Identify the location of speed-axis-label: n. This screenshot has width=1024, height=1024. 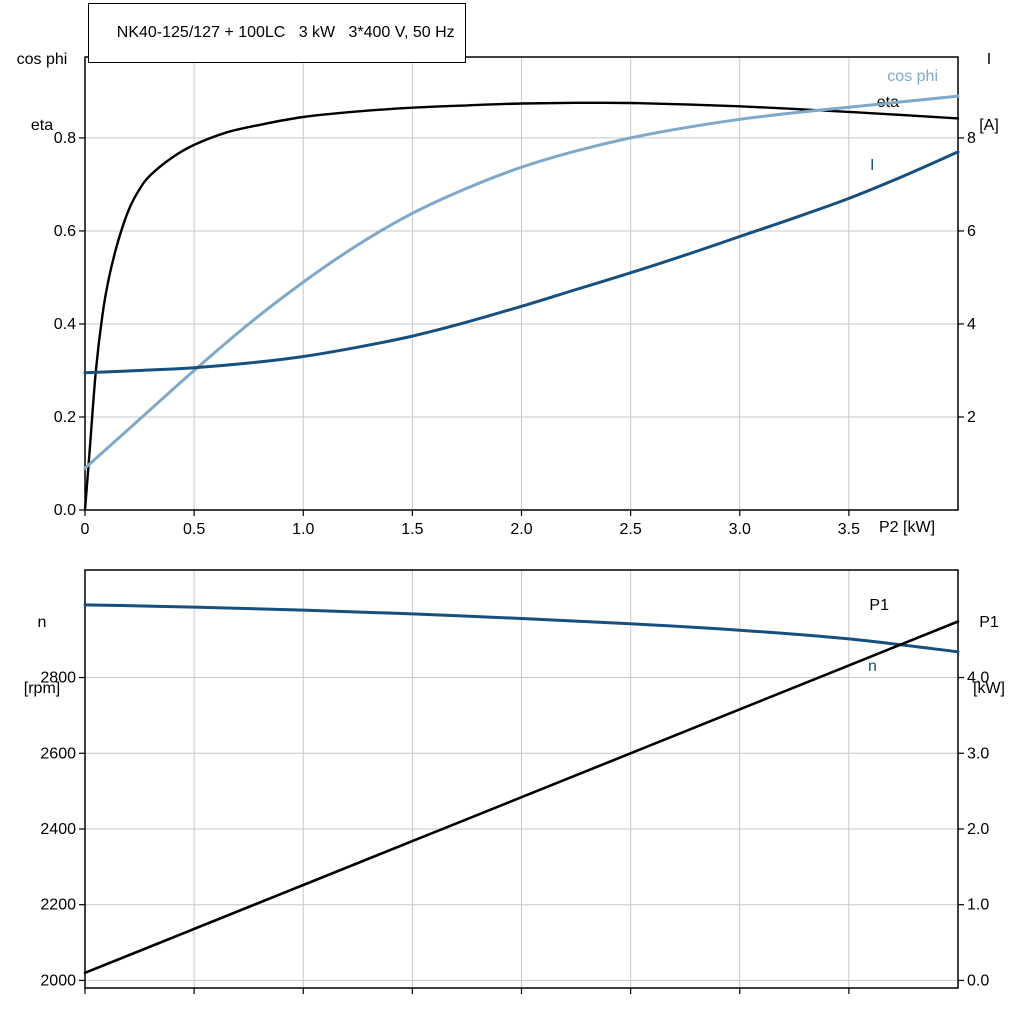
(42, 622).